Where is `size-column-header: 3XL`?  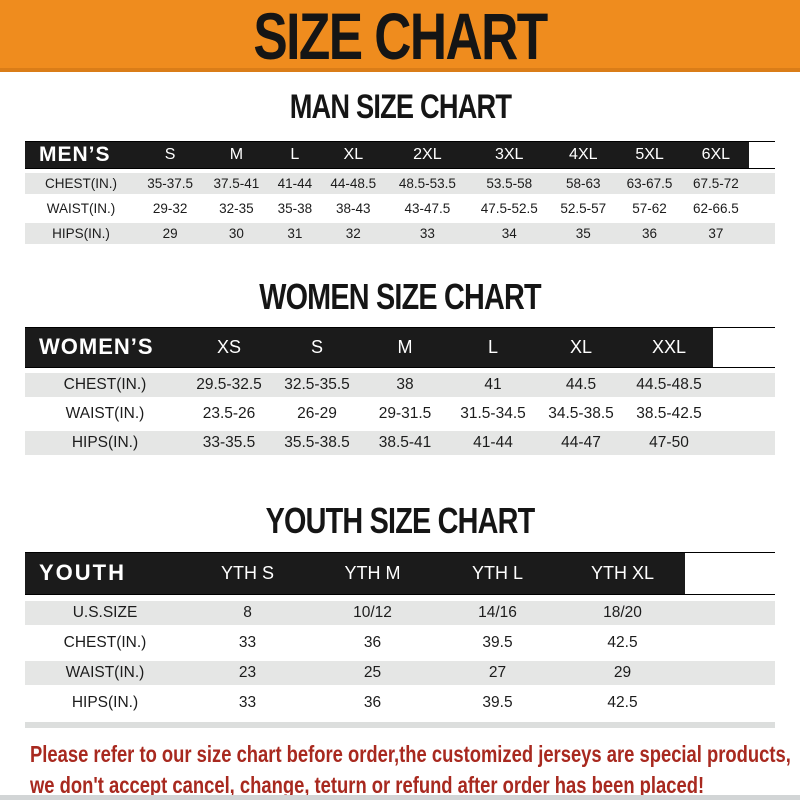 size-column-header: 3XL is located at coordinates (509, 155).